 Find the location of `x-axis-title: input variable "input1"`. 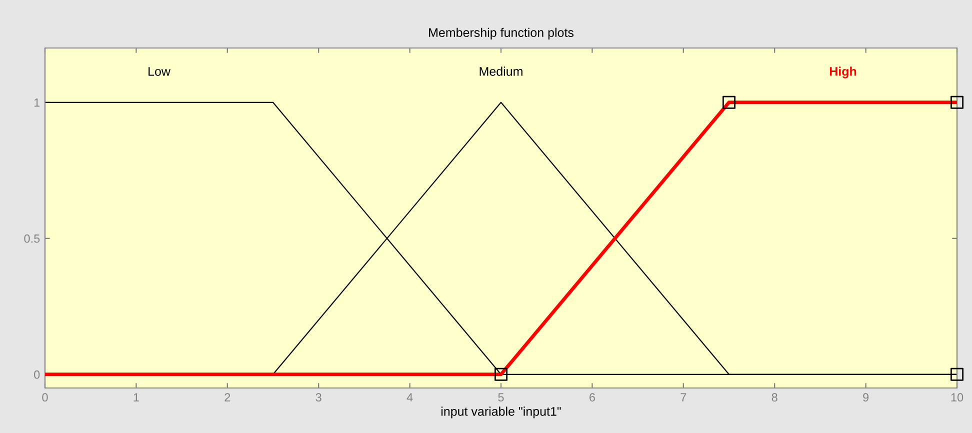

x-axis-title: input variable "input1" is located at coordinates (501, 412).